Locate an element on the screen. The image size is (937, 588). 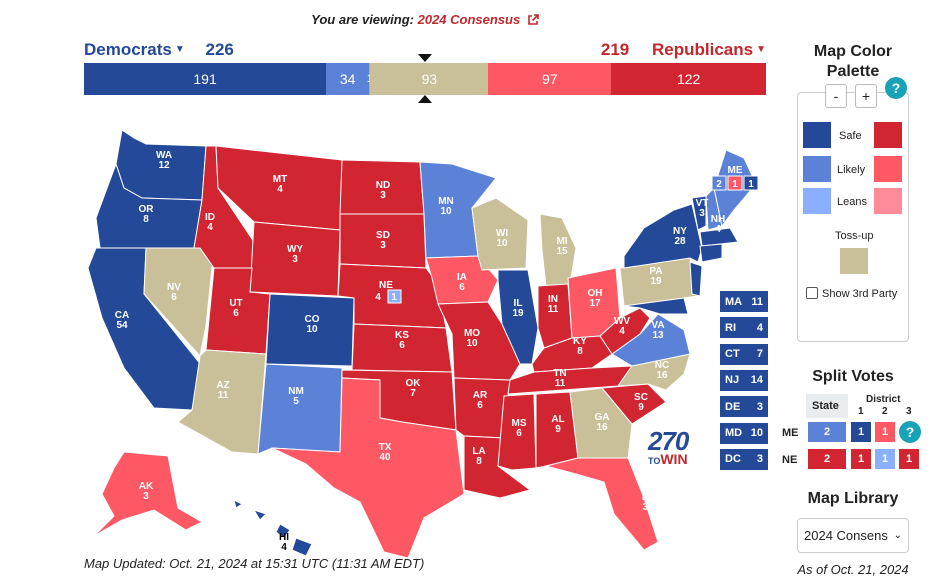
ne-district2-value: 1 is located at coordinates (394, 297).